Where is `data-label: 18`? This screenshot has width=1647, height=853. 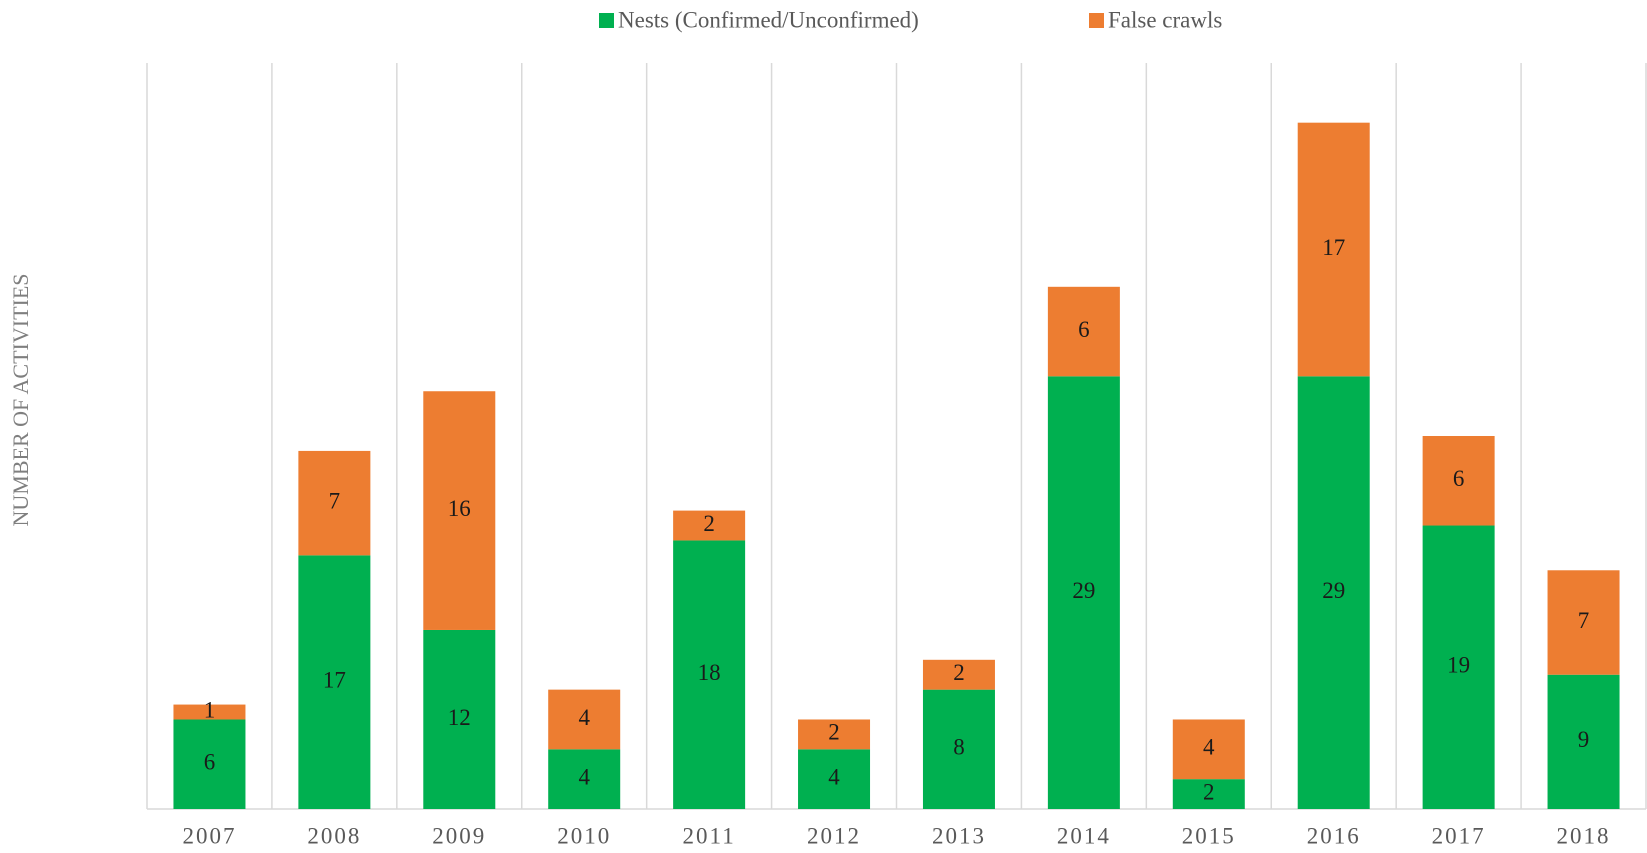 data-label: 18 is located at coordinates (709, 672).